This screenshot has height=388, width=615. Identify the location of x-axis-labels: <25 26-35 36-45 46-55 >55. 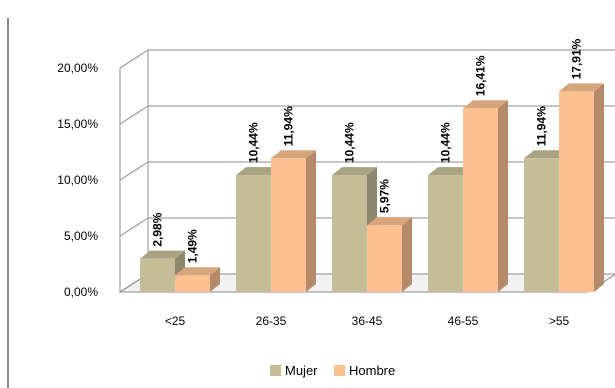
(367, 321).